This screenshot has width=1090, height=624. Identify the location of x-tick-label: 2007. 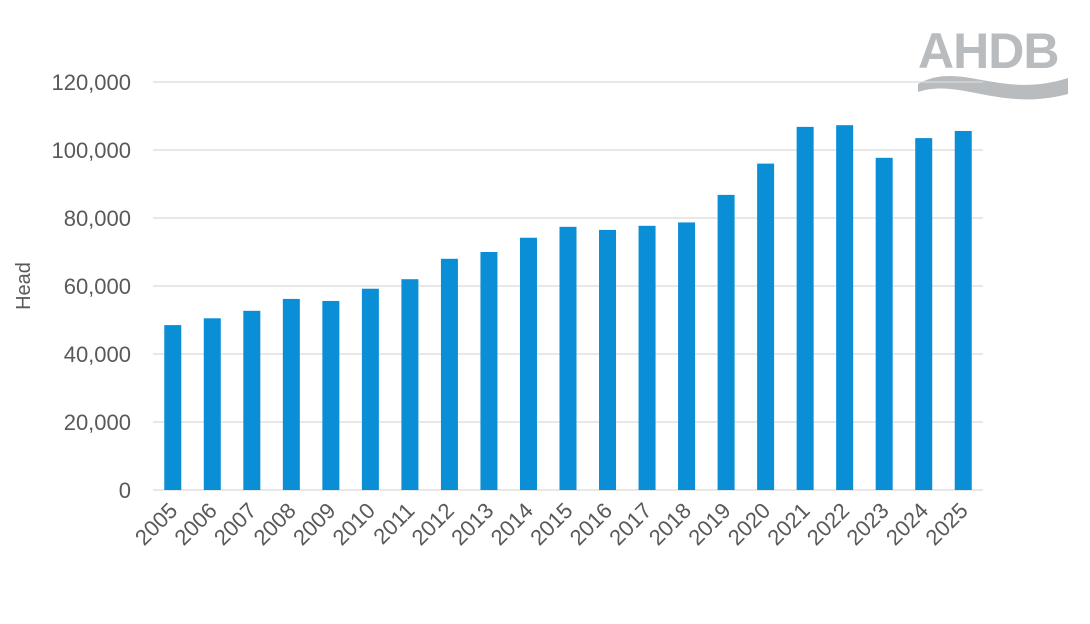
(235, 524).